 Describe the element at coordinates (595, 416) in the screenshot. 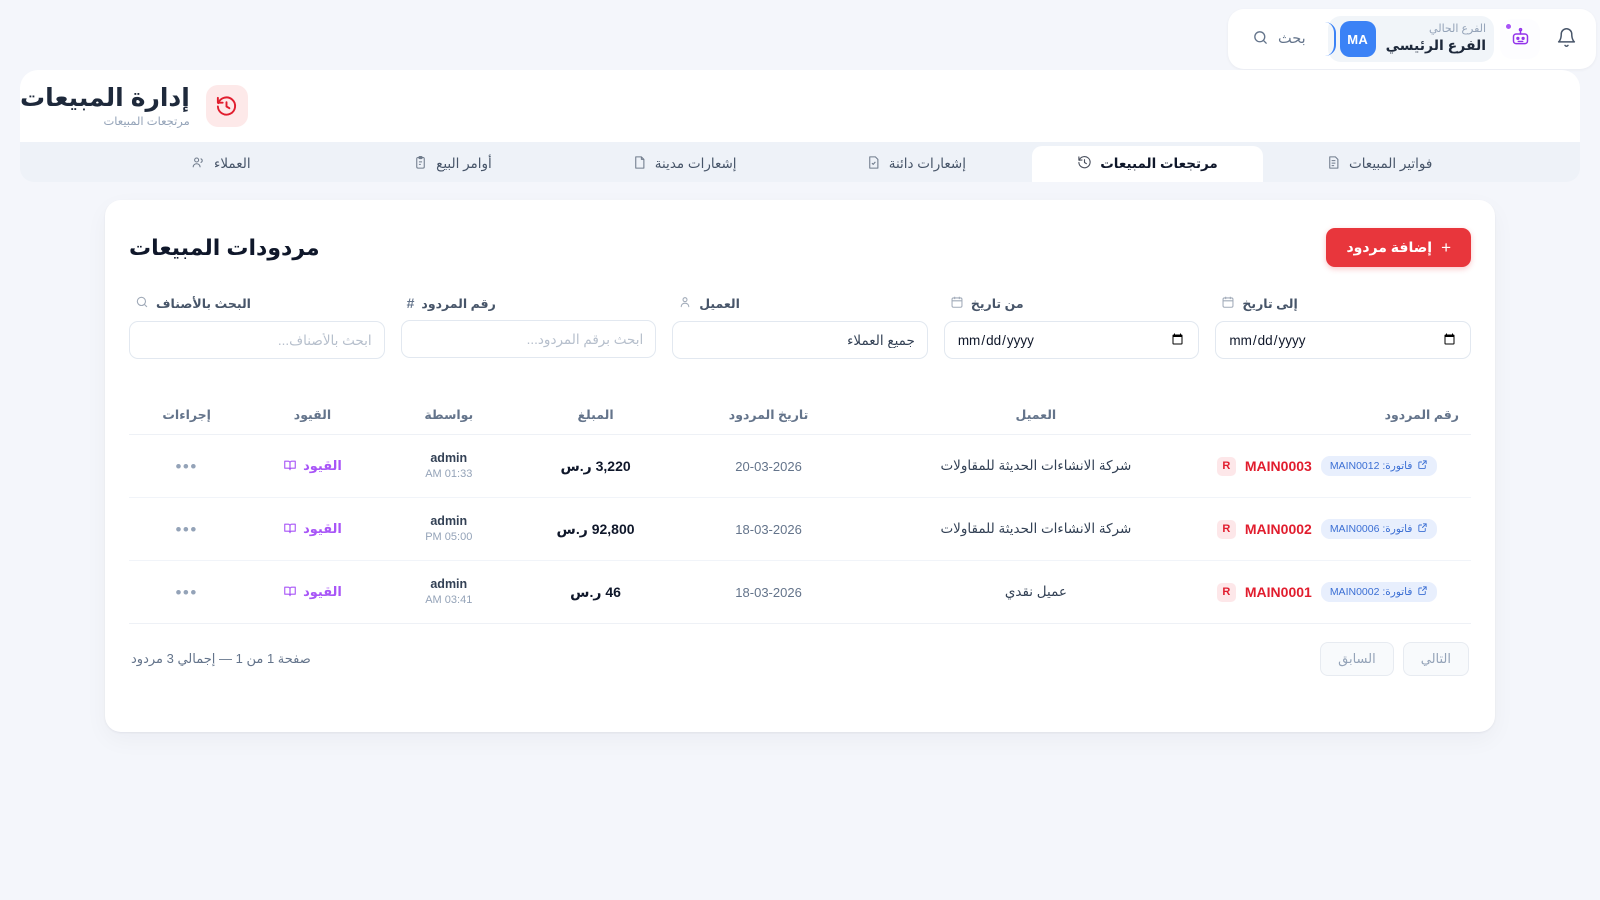

I see `th-amount: المبلغ` at that location.